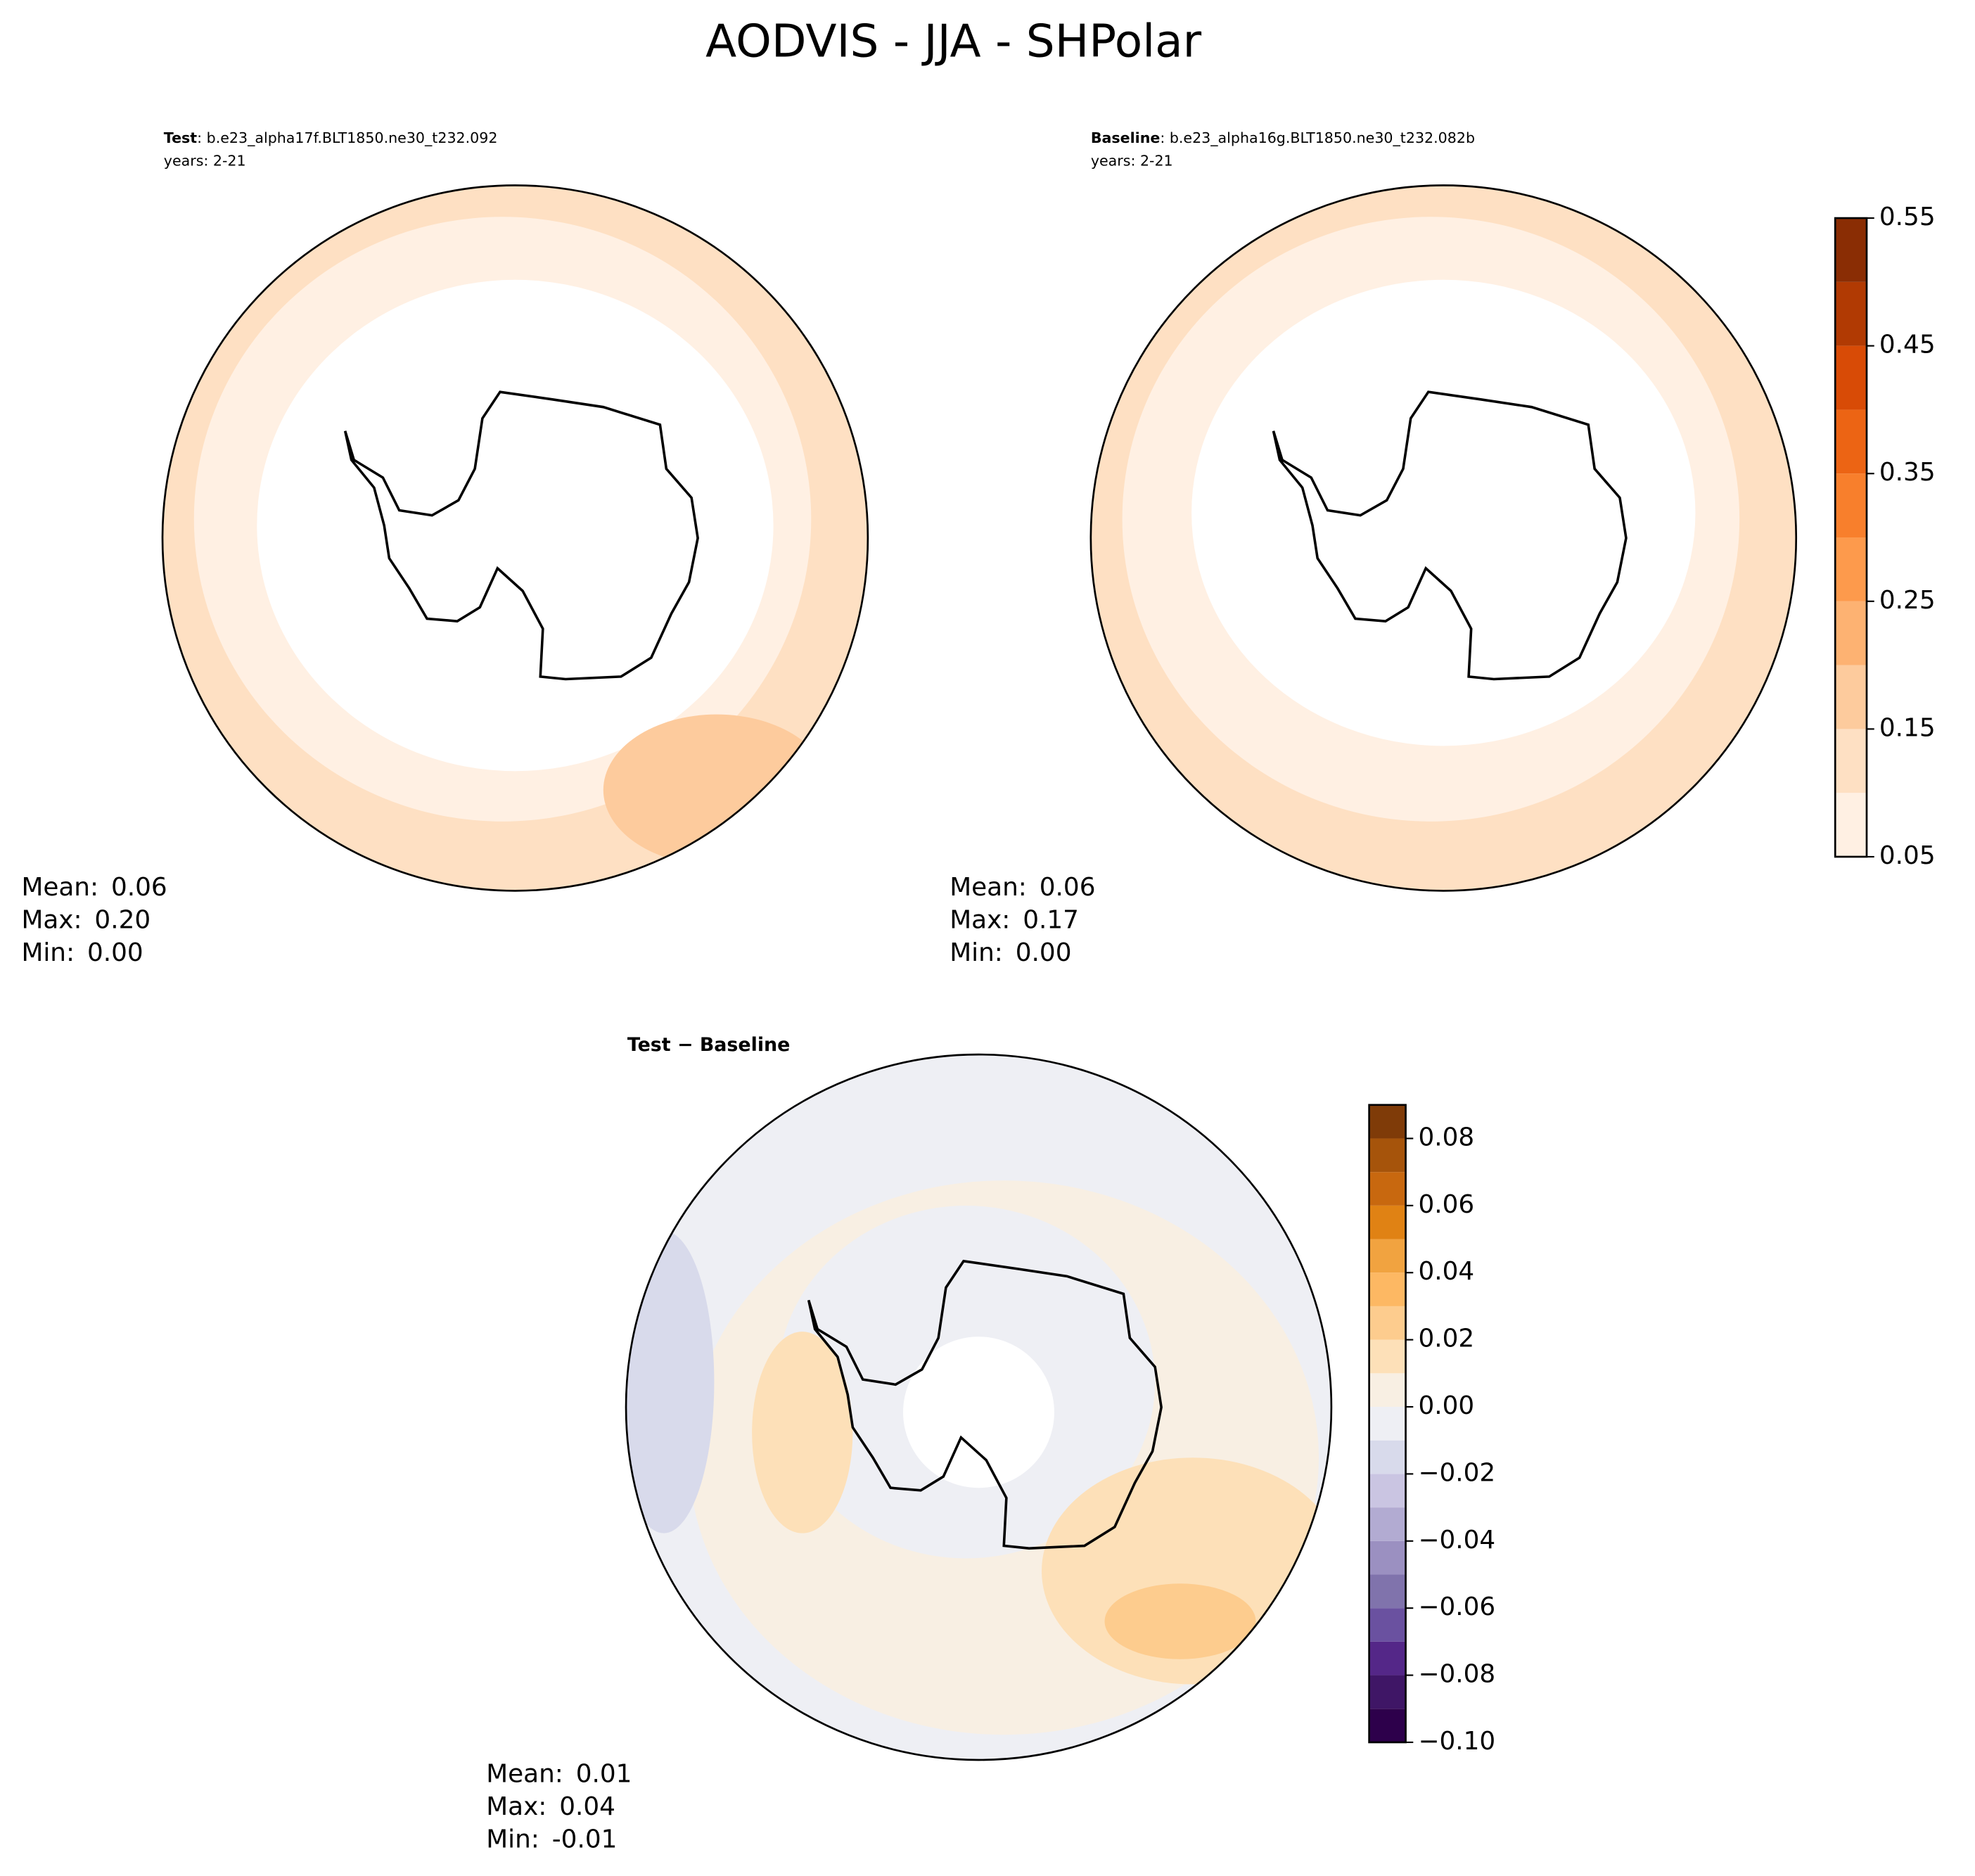  Describe the element at coordinates (1907, 217) in the screenshot. I see `colorbar-tick-label: 0.55` at that location.